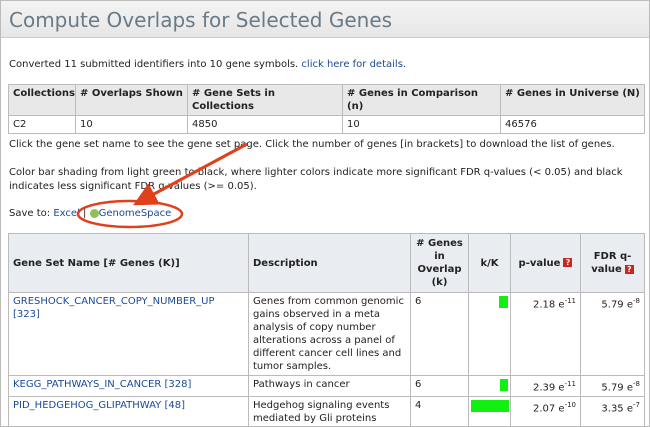 This screenshot has height=427, width=650. What do you see at coordinates (572, 124) in the screenshot?
I see `stats-cell: 46576` at bounding box center [572, 124].